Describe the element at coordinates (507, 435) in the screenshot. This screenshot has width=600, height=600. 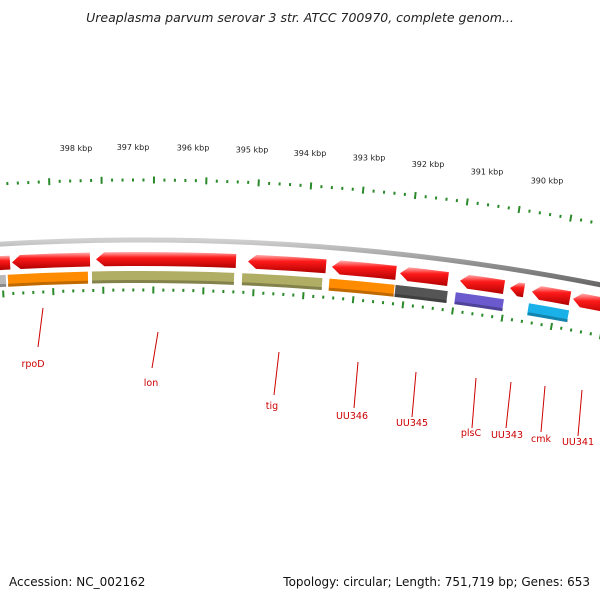
I see `gene-label: UU343` at that location.